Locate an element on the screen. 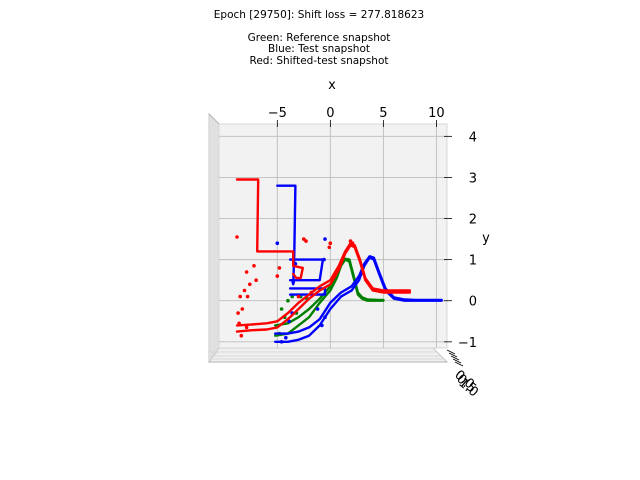 The width and height of the screenshot is (640, 480). chart-title: Epoch [29750]: Shift loss = 277.818623 is located at coordinates (319, 15).